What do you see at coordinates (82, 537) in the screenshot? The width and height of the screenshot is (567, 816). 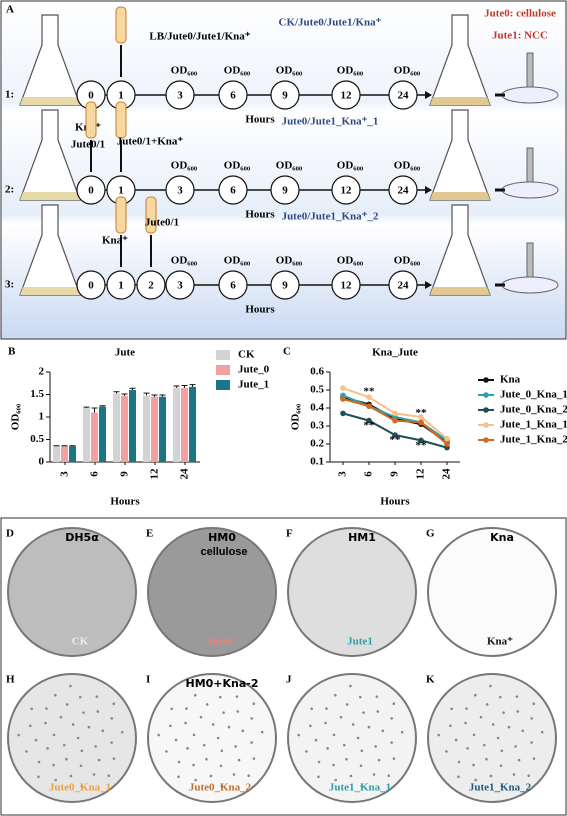 I see `handwritten-note: DH5α` at bounding box center [82, 537].